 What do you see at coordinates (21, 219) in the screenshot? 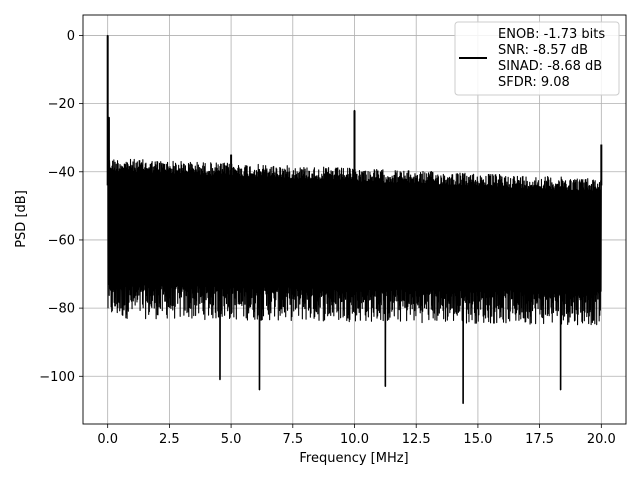
I see `y-axis-label: PSD [dB]` at bounding box center [21, 219].